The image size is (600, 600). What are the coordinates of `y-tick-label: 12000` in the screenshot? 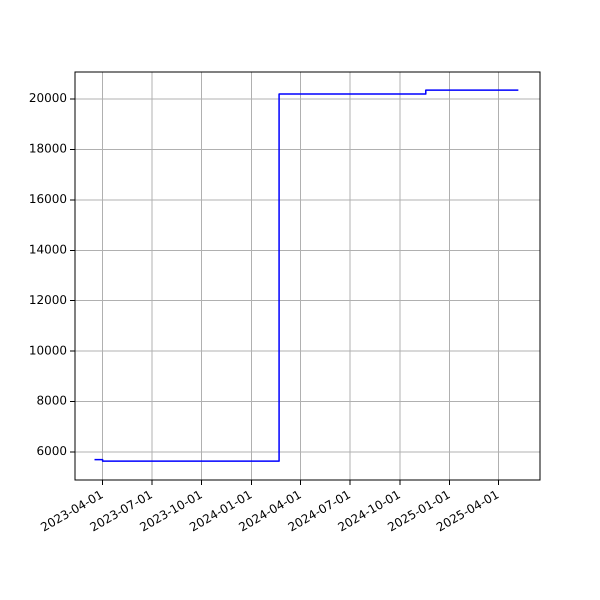 It's located at (47, 299).